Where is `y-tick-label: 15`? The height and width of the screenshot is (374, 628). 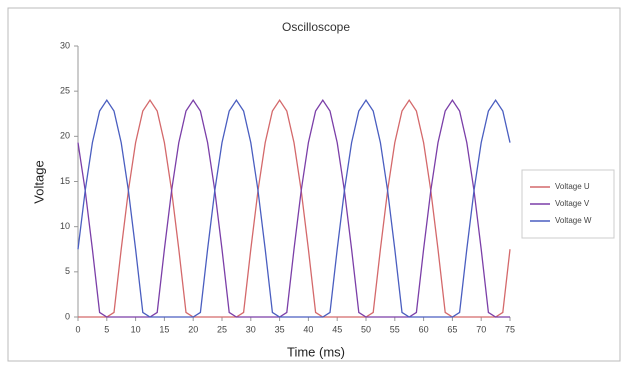
y-tick-label: 15 is located at coordinates (65, 181).